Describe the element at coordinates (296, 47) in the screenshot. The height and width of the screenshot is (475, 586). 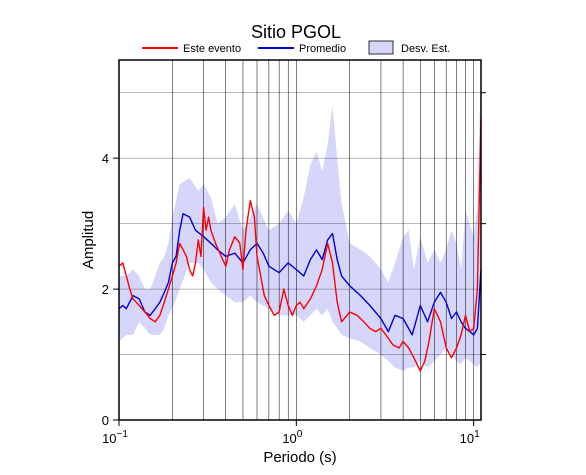
I see `legend: Este evento Promedio Desv. Est.` at that location.